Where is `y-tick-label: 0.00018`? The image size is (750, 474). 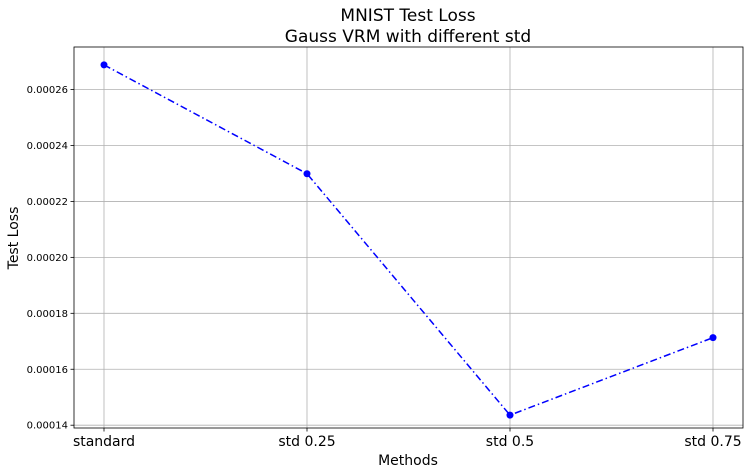
y-tick-label: 0.00018 is located at coordinates (47, 314).